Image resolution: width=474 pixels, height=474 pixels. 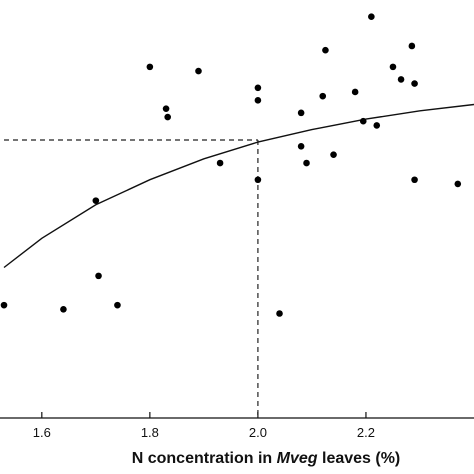 I want to click on x-axis-ticks: 1.6 1.8 2.0 2.2, so click(x=204, y=426).